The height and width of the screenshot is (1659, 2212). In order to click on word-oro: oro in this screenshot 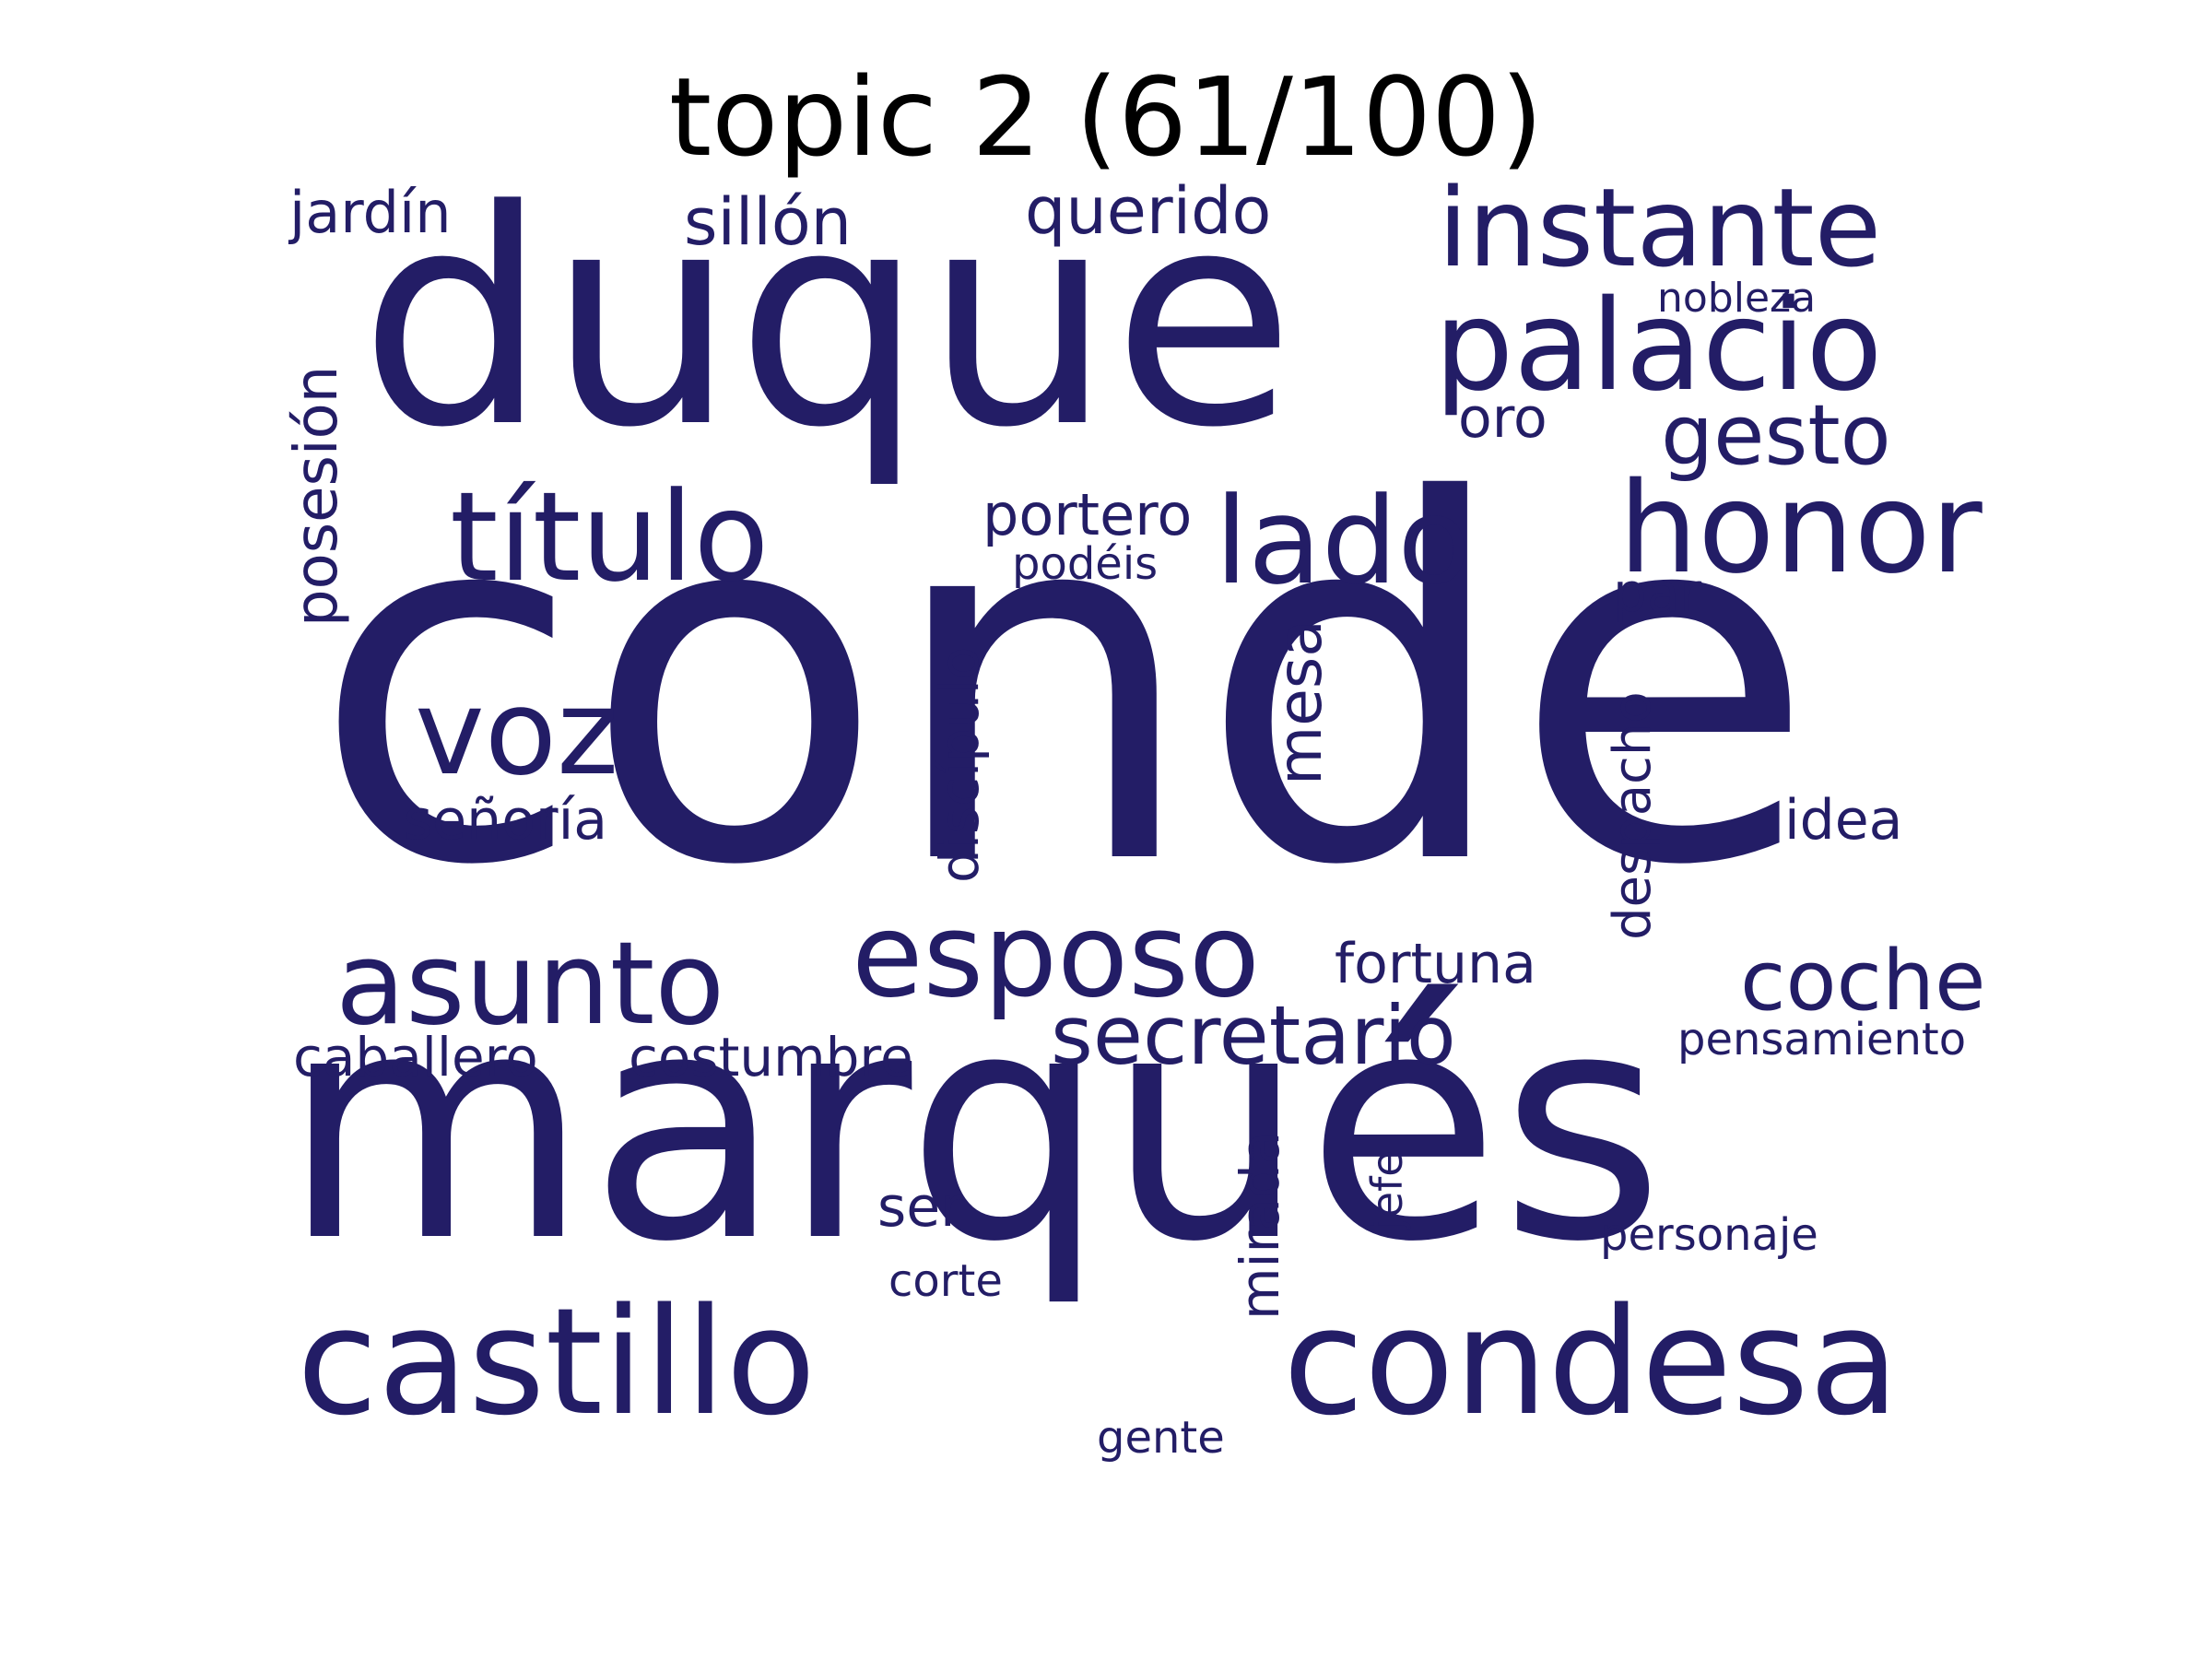, I will do `click(1502, 418)`.